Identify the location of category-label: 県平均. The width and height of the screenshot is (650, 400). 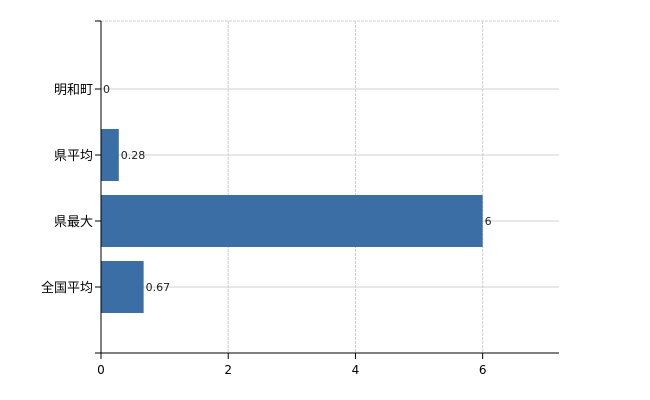
(73, 156).